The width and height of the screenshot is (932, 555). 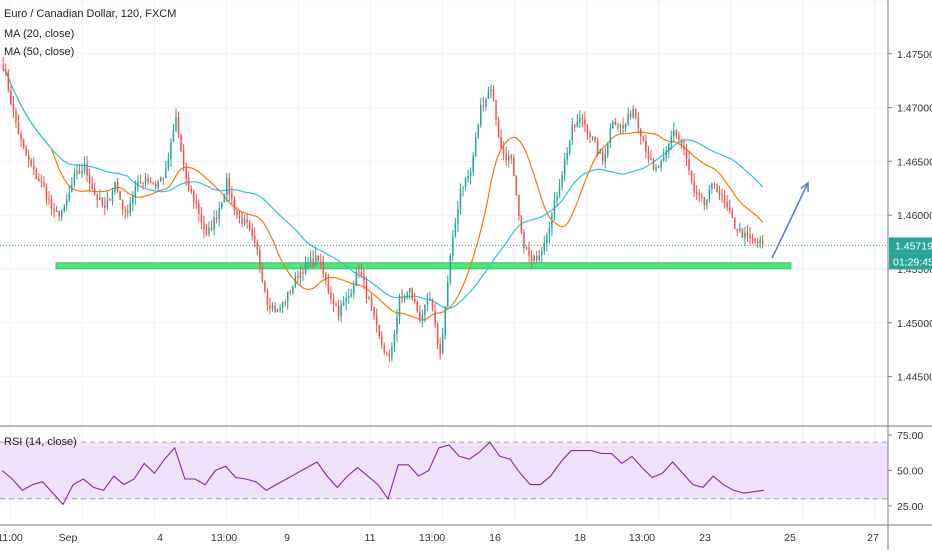 What do you see at coordinates (910, 471) in the screenshot?
I see `rsi-tick-label: 50.00` at bounding box center [910, 471].